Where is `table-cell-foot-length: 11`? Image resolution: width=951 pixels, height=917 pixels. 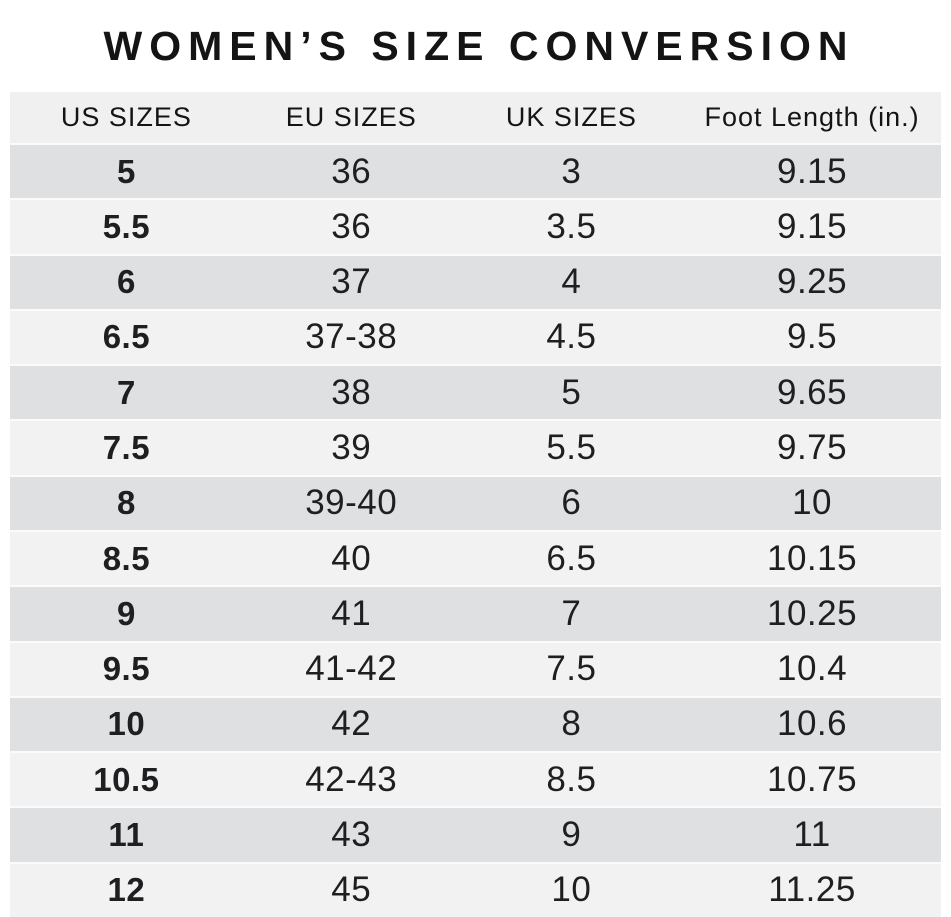
table-cell-foot-length: 11 is located at coordinates (812, 835).